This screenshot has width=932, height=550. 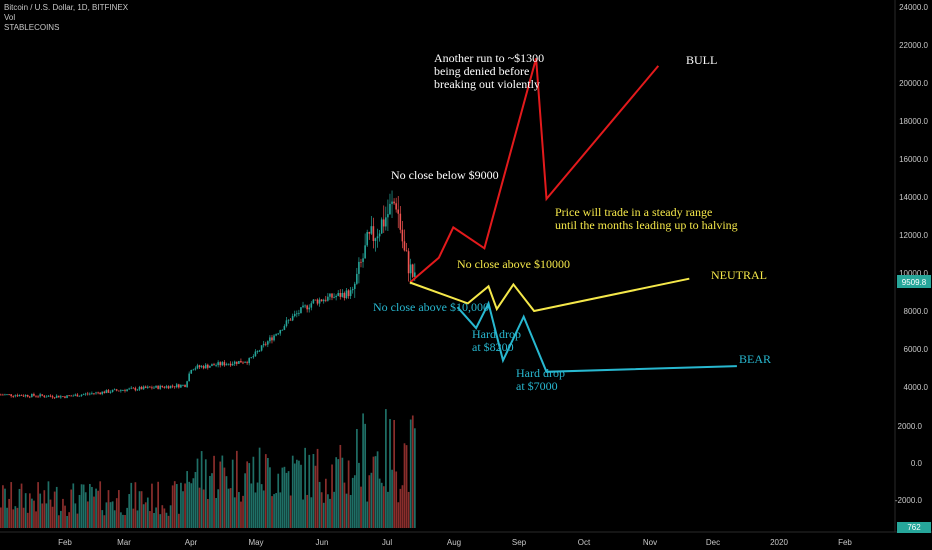 I want to click on annotation-line: at $8200, so click(x=493, y=347).